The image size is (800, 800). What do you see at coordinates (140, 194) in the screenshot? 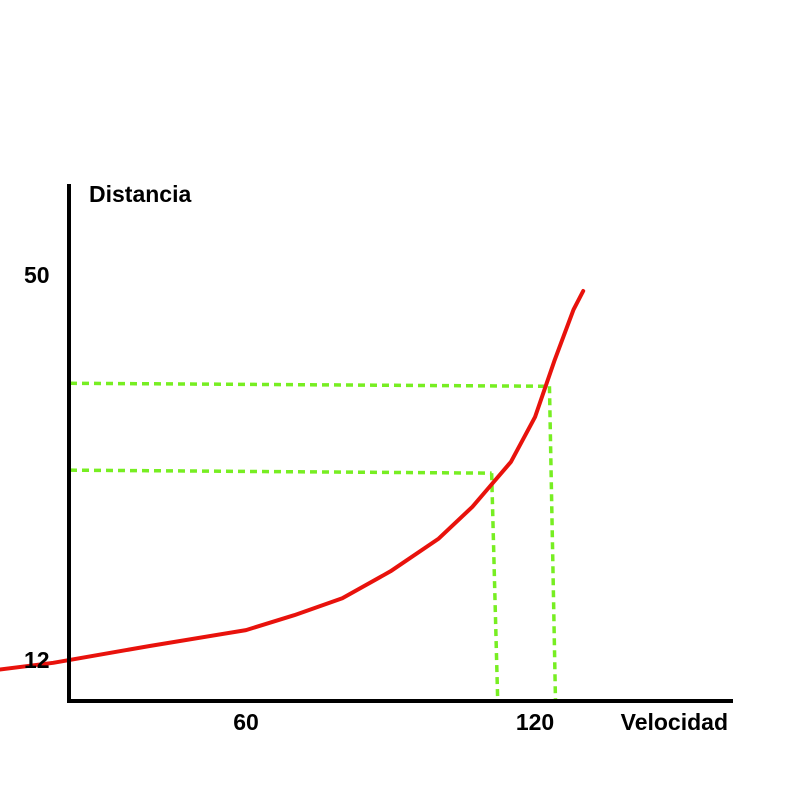
I see `y-axis-title: Distancia` at bounding box center [140, 194].